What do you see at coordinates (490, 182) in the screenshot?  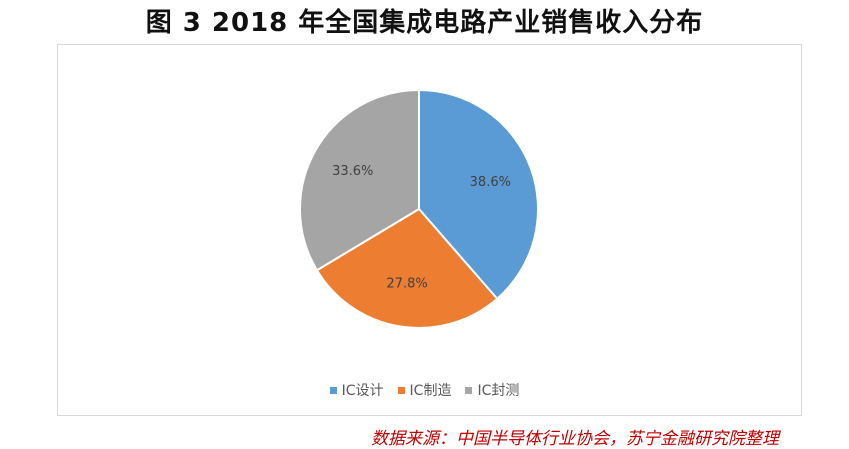 I see `data-label: 38.6%` at bounding box center [490, 182].